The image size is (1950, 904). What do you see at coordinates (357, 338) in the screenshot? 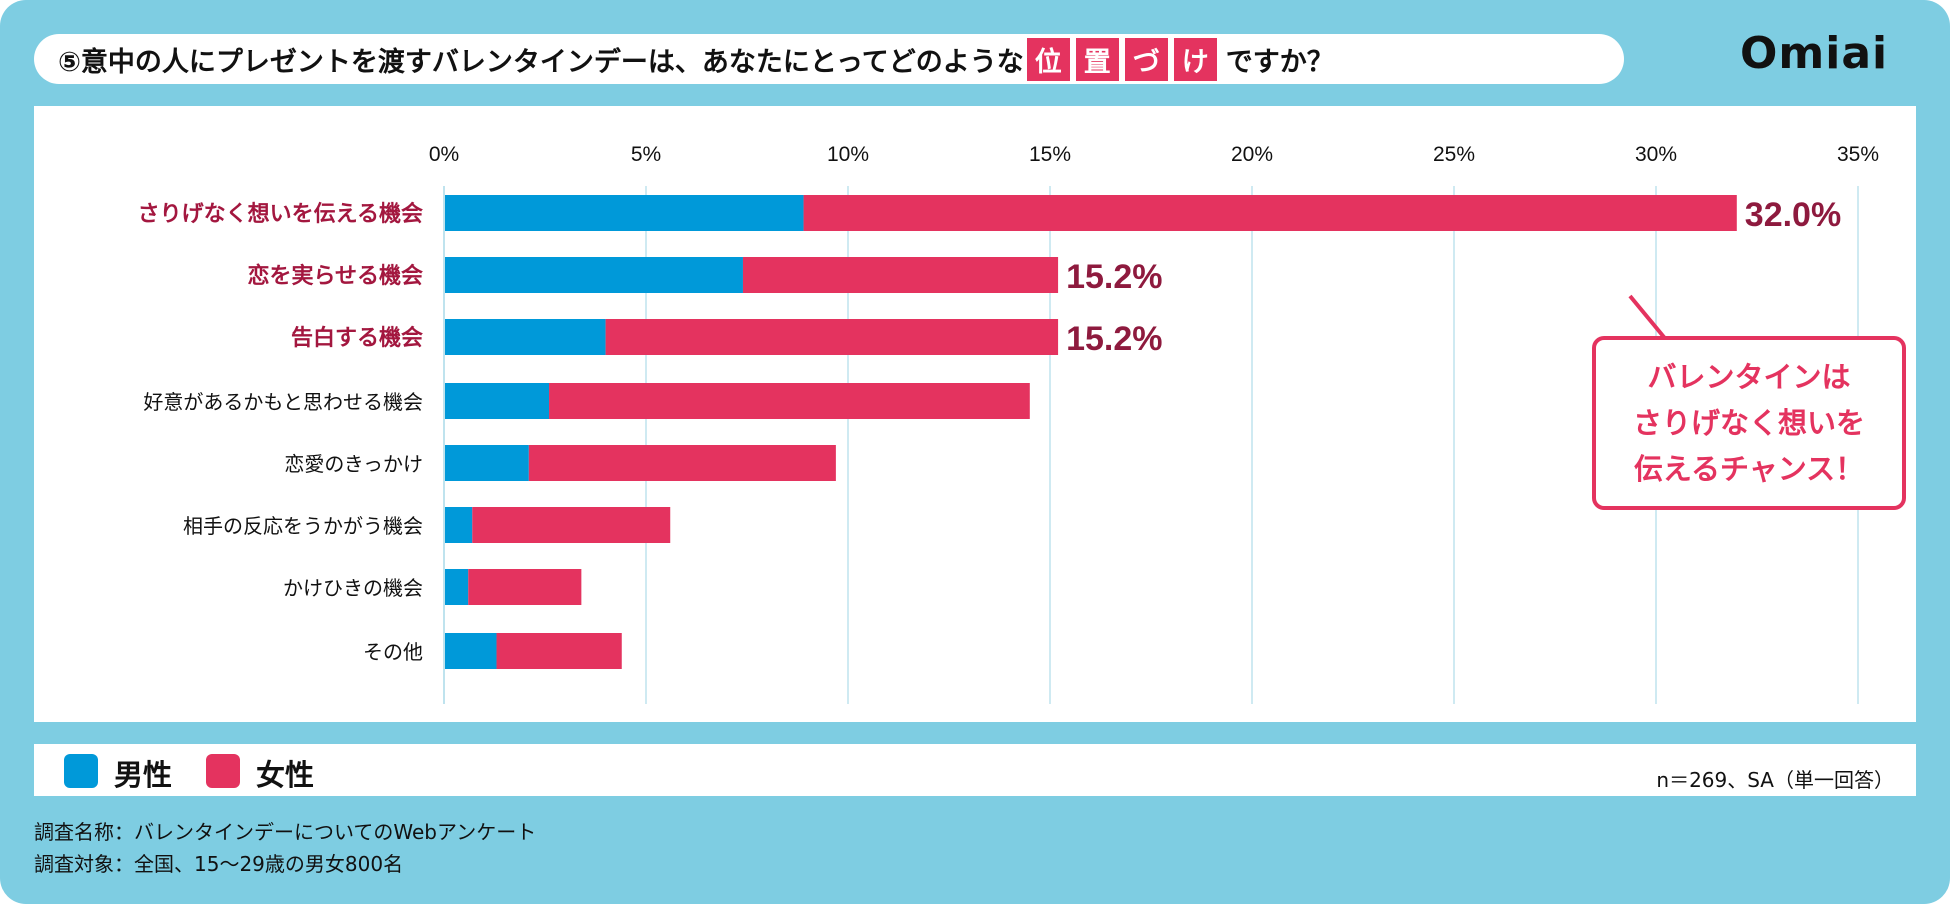
I see `category-label: 告白する機会` at bounding box center [357, 338].